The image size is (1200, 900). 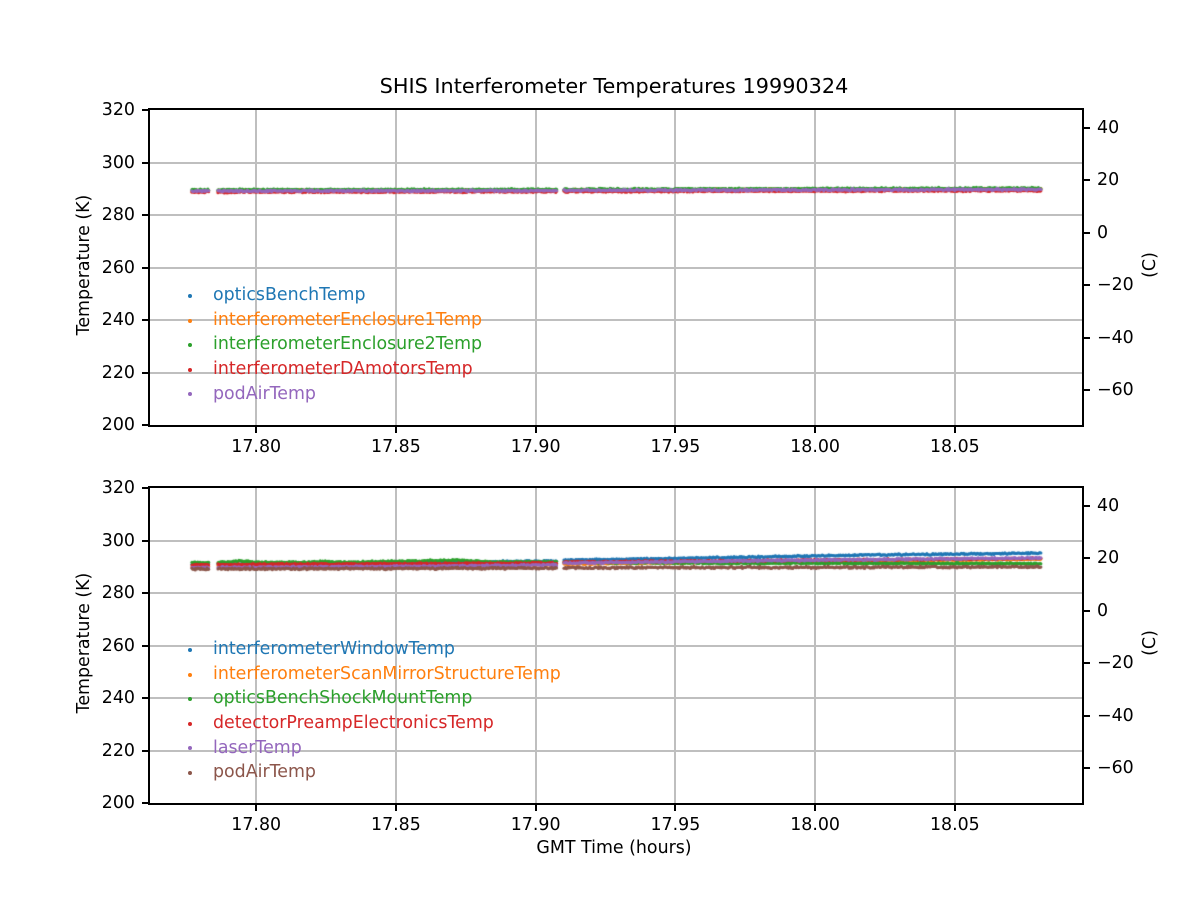 What do you see at coordinates (1115, 390) in the screenshot?
I see `y-tick-label-celsius: −60` at bounding box center [1115, 390].